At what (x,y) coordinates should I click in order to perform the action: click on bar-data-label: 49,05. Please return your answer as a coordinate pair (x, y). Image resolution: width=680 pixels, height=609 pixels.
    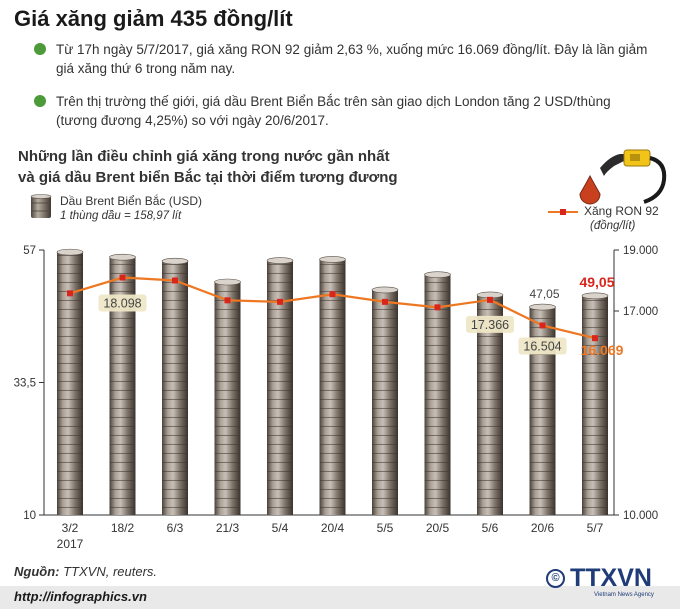
    Looking at the image, I should click on (596, 282).